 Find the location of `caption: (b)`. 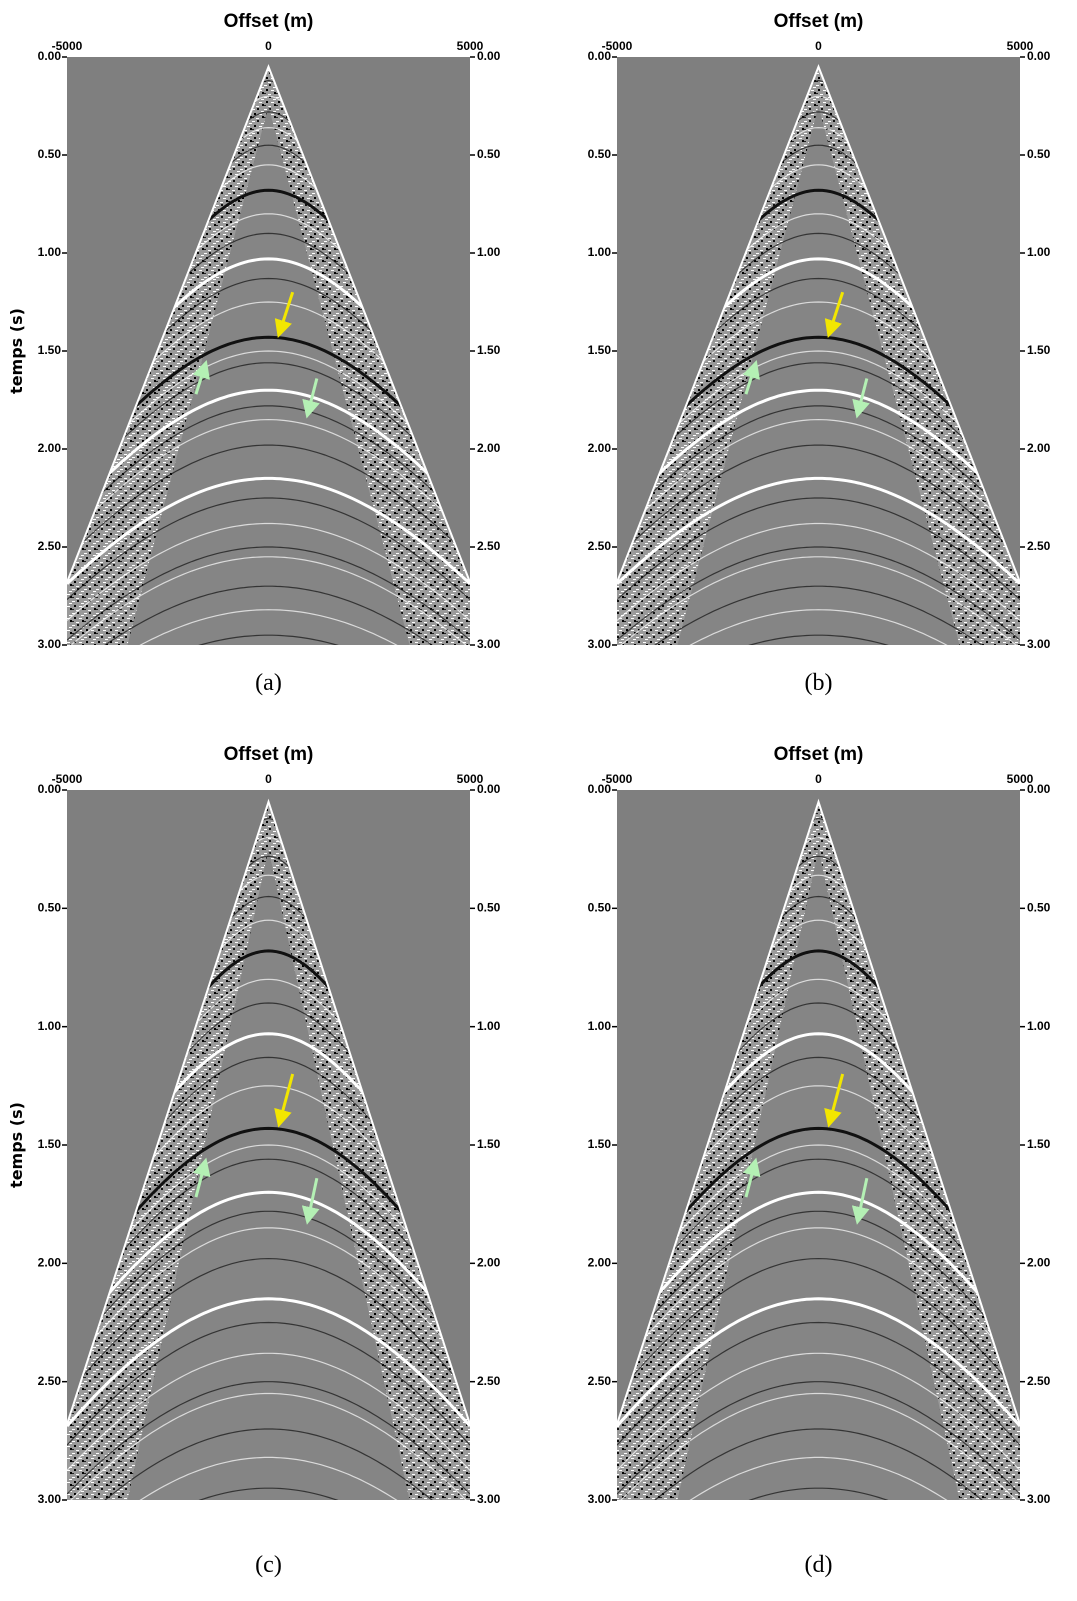

caption: (b) is located at coordinates (819, 683).